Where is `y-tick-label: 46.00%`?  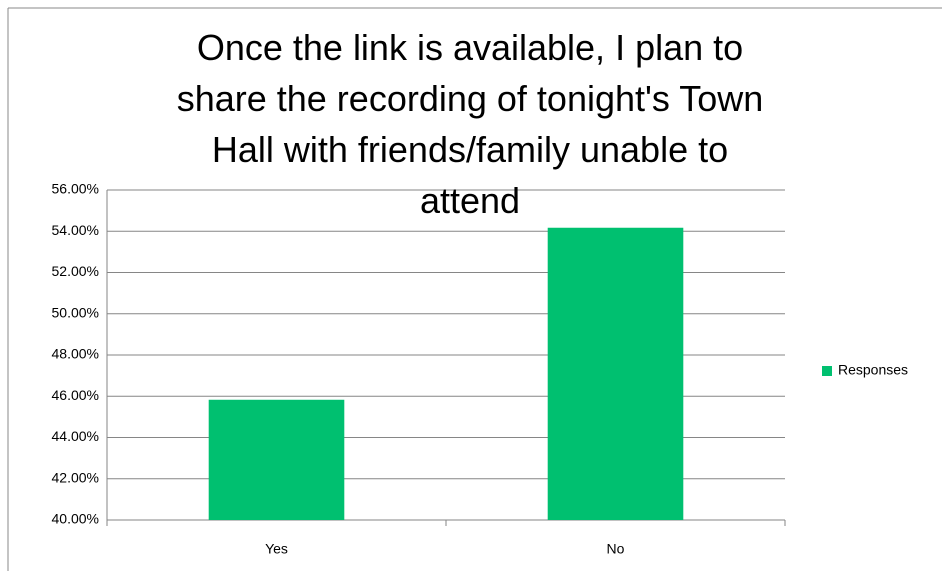 y-tick-label: 46.00% is located at coordinates (75, 395).